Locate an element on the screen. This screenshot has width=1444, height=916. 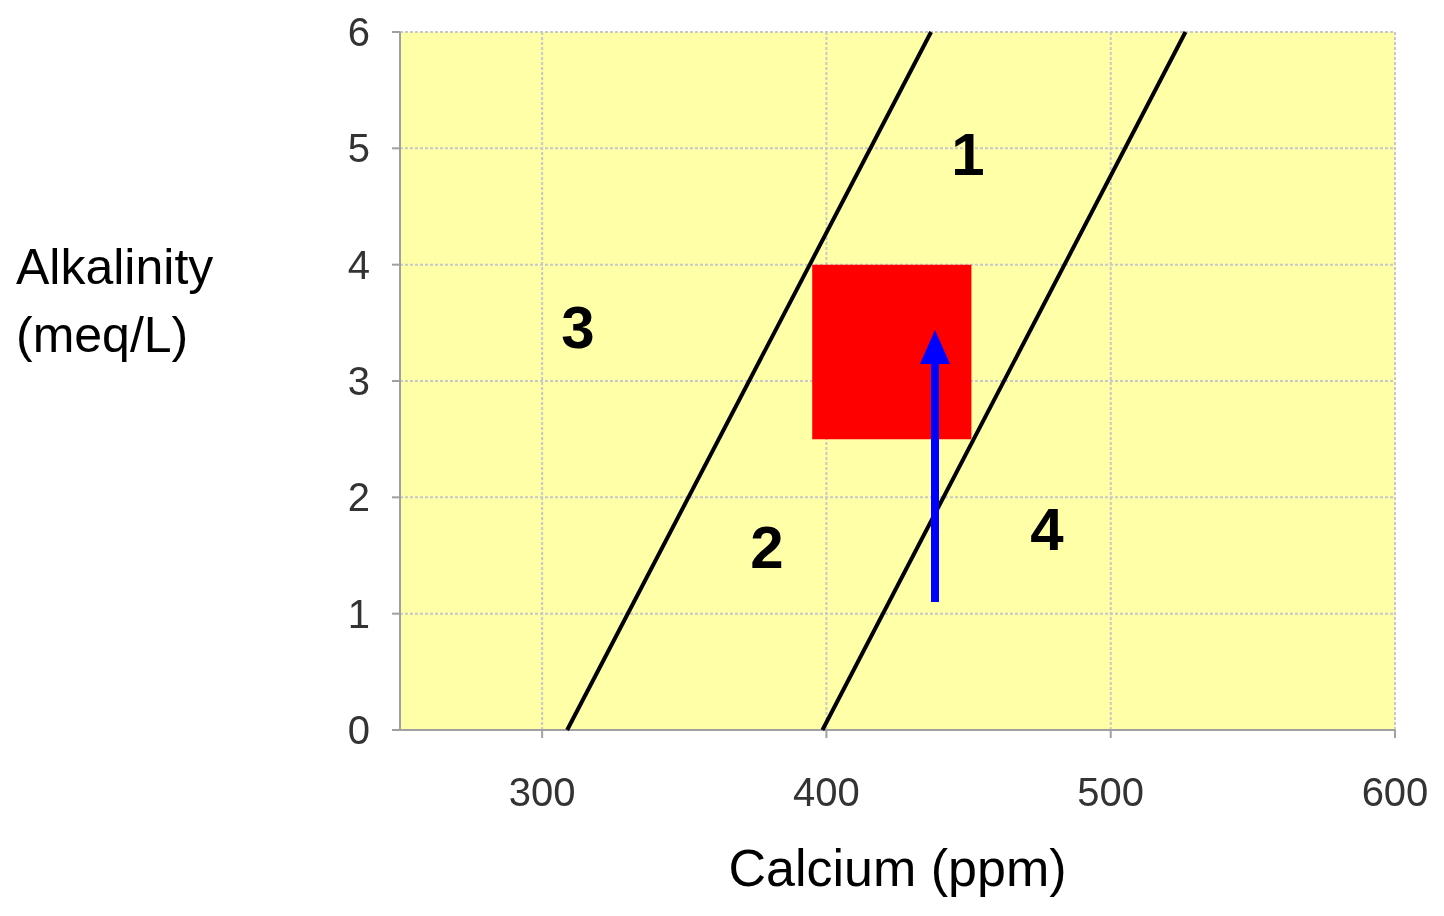
y-tick-label: 0 is located at coordinates (358, 730).